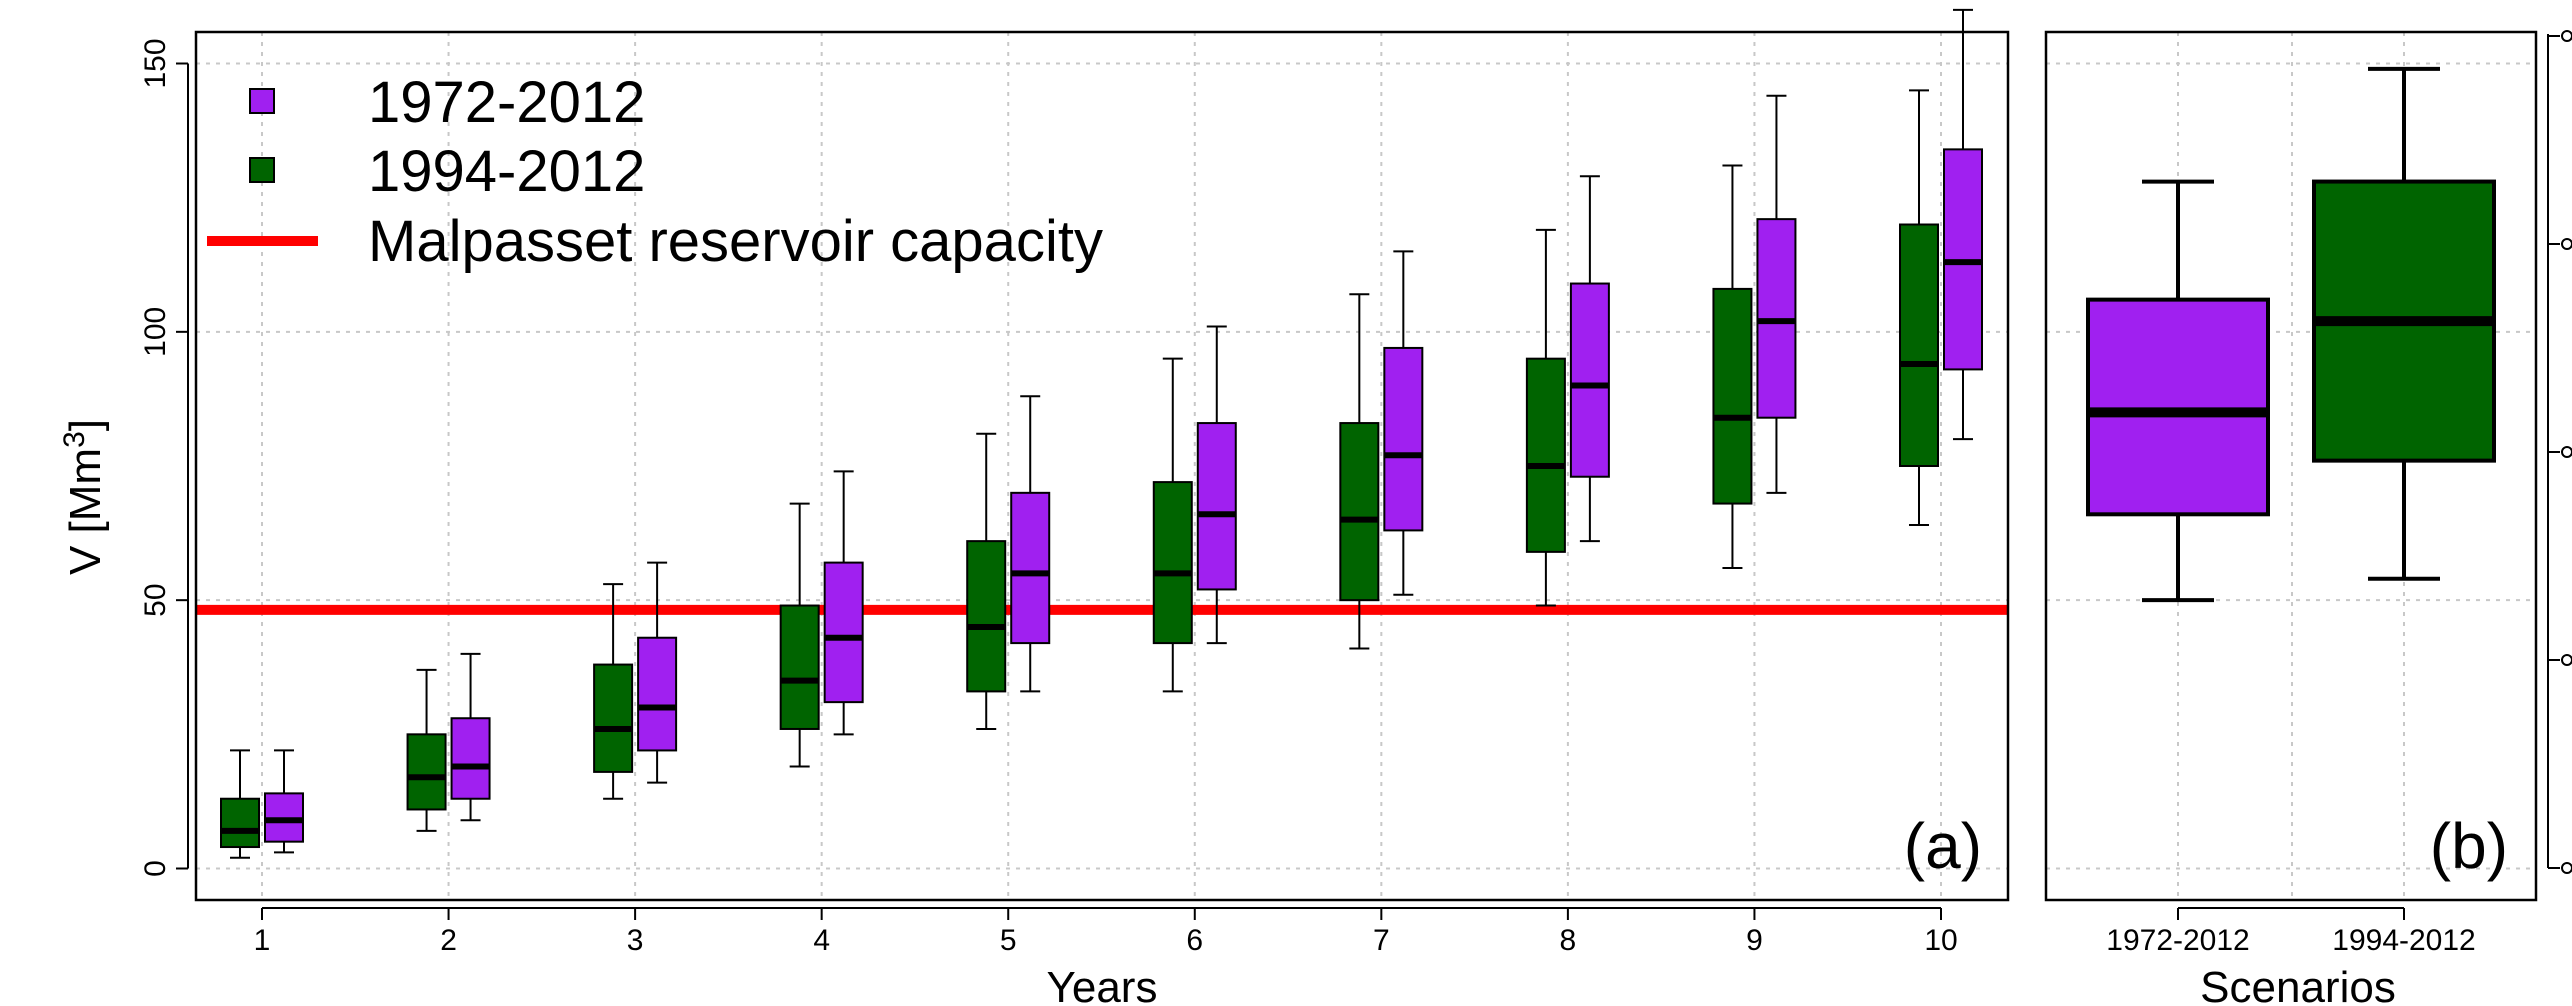  What do you see at coordinates (155, 63) in the screenshot?
I see `y-tick-label-150: 150` at bounding box center [155, 63].